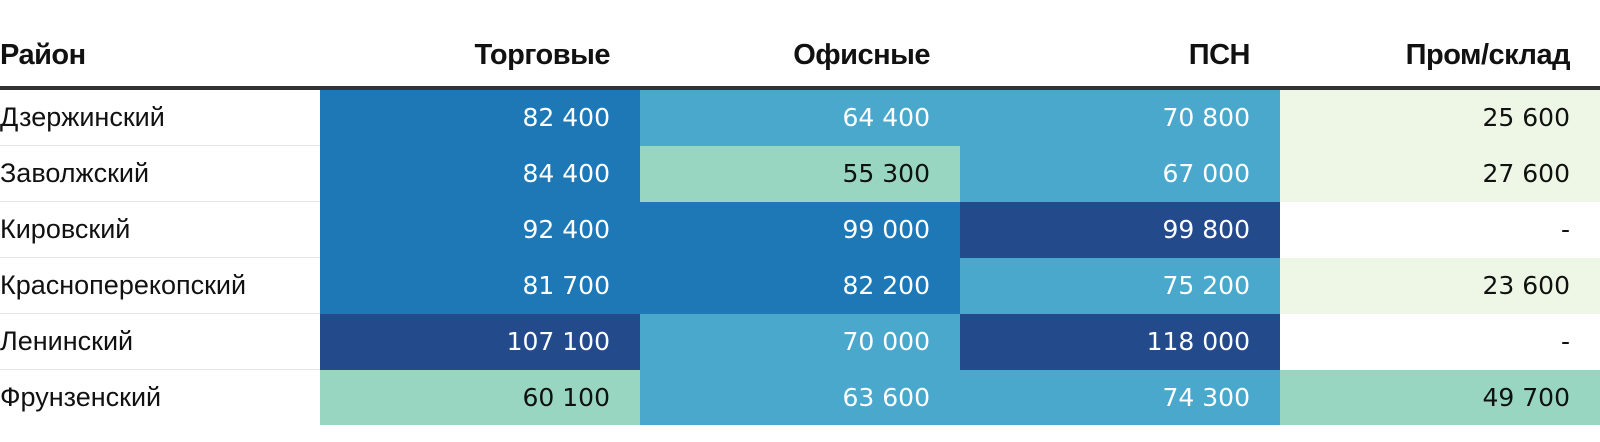  I want to click on column-header-office: Офисные, so click(800, 57).